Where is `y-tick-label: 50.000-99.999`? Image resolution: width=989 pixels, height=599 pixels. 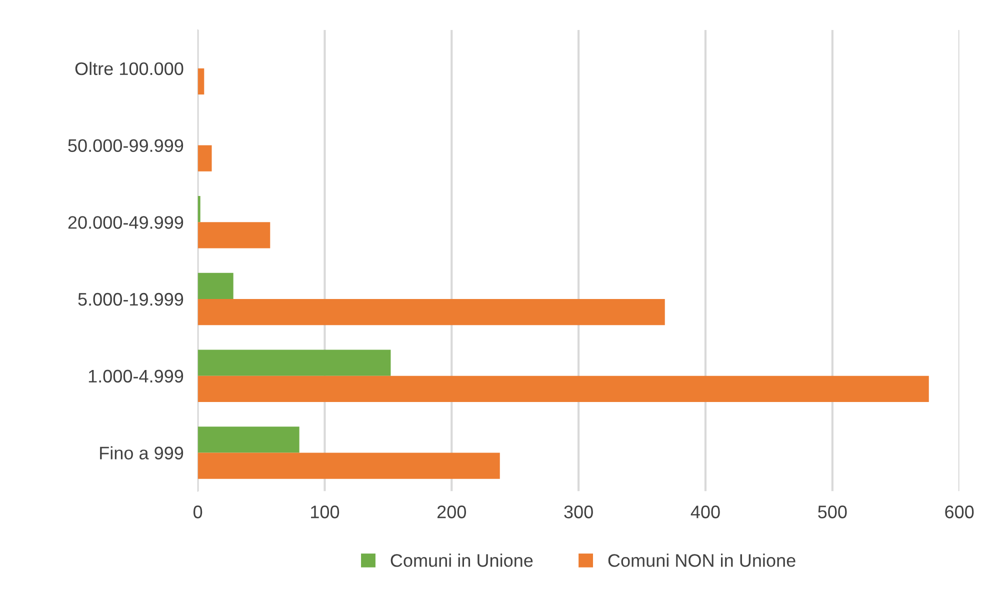 y-tick-label: 50.000-99.999 is located at coordinates (126, 145).